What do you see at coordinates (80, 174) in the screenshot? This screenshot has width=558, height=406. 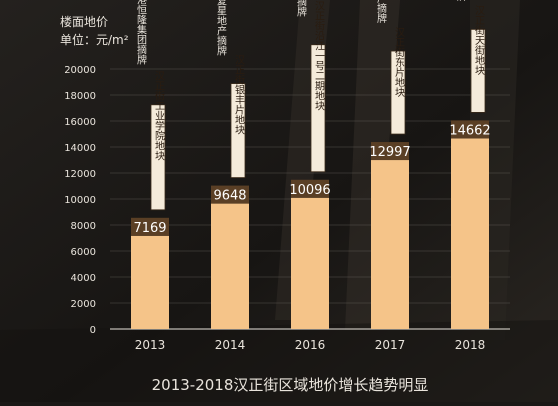 I see `y-tick-label: 12000` at bounding box center [80, 174].